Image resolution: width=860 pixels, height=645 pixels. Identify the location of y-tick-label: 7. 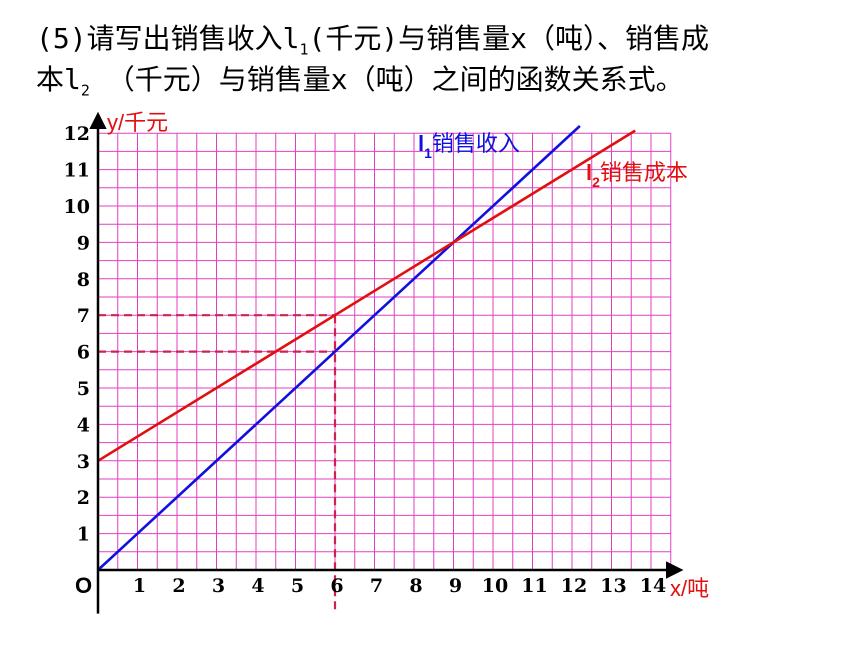
(83, 316).